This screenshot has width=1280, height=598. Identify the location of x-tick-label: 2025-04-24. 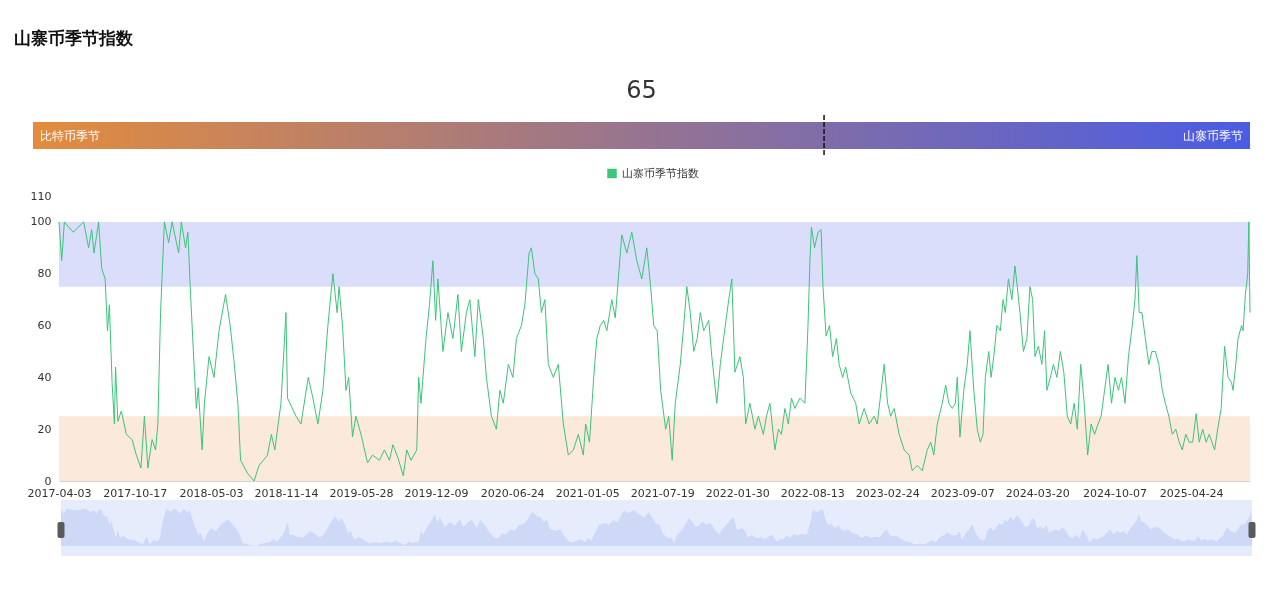
(1191, 493).